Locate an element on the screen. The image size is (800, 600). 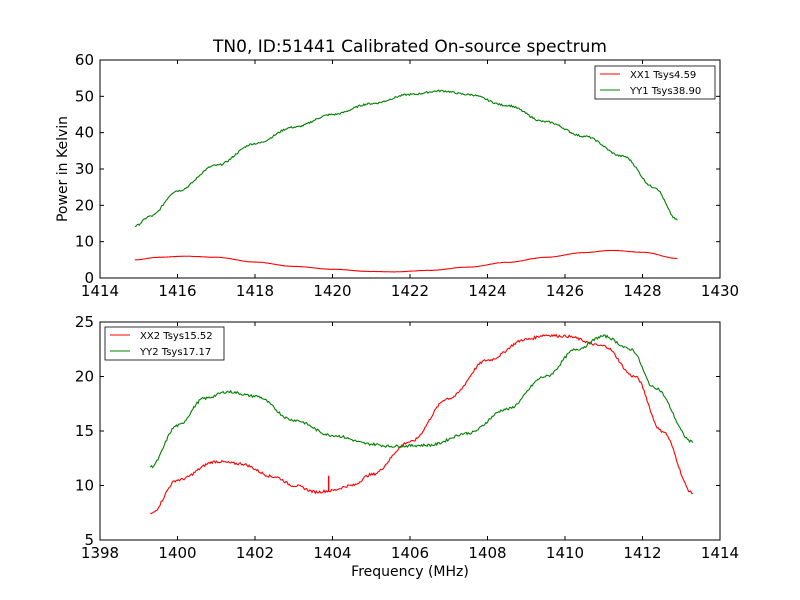
chart-bottom-xtick-label: 1402 is located at coordinates (255, 553).